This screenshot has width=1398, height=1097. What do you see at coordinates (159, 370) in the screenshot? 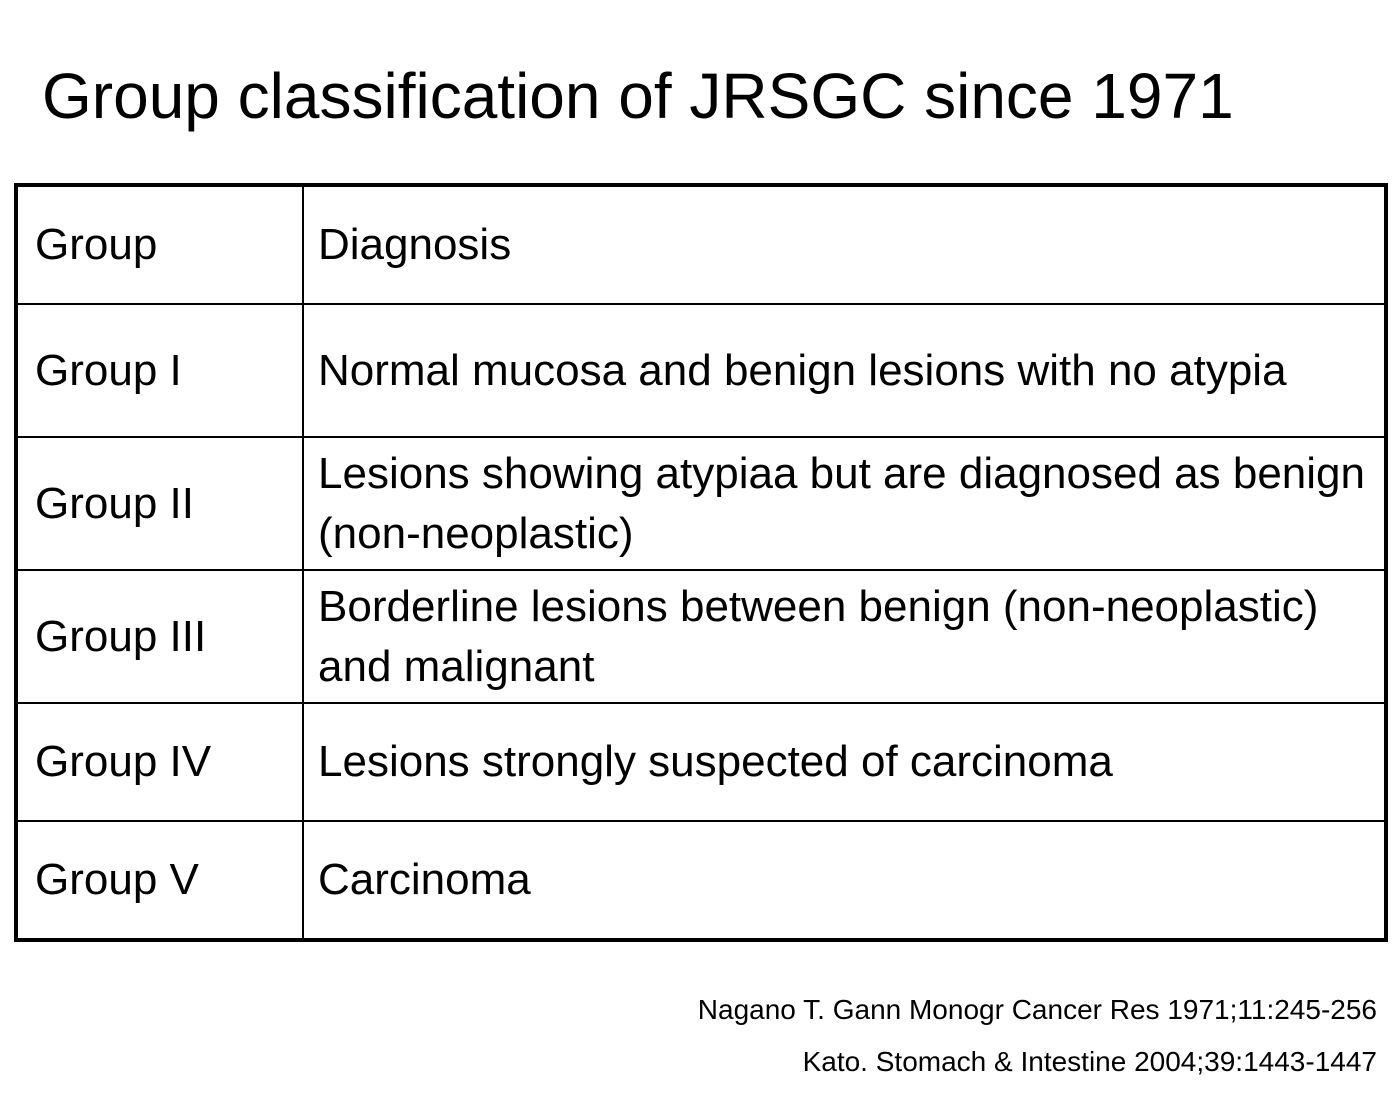
I see `group-cell: Group I` at bounding box center [159, 370].